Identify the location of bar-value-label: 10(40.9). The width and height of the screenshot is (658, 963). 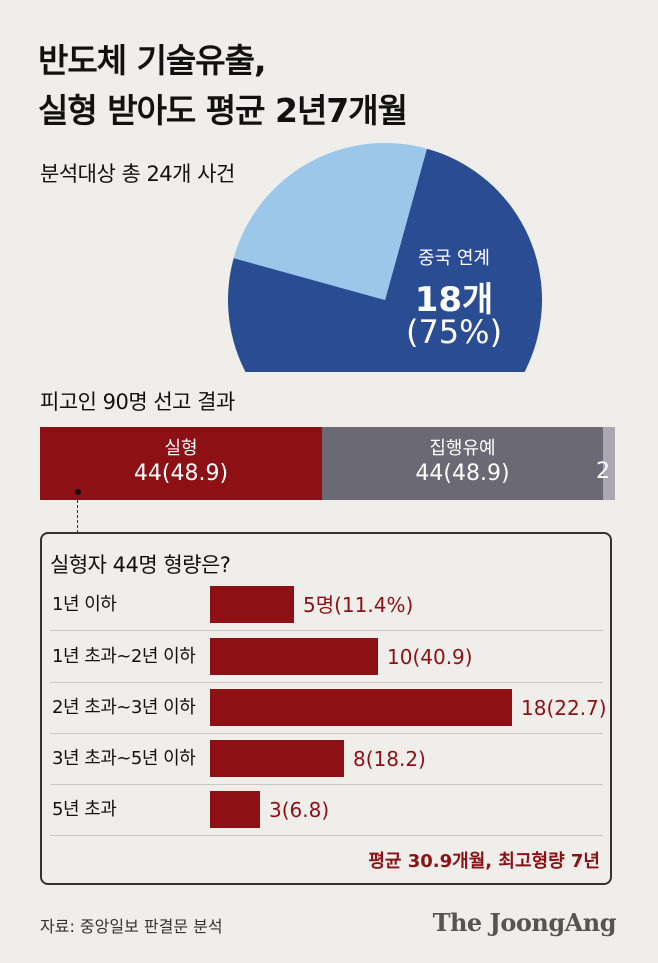
(430, 657).